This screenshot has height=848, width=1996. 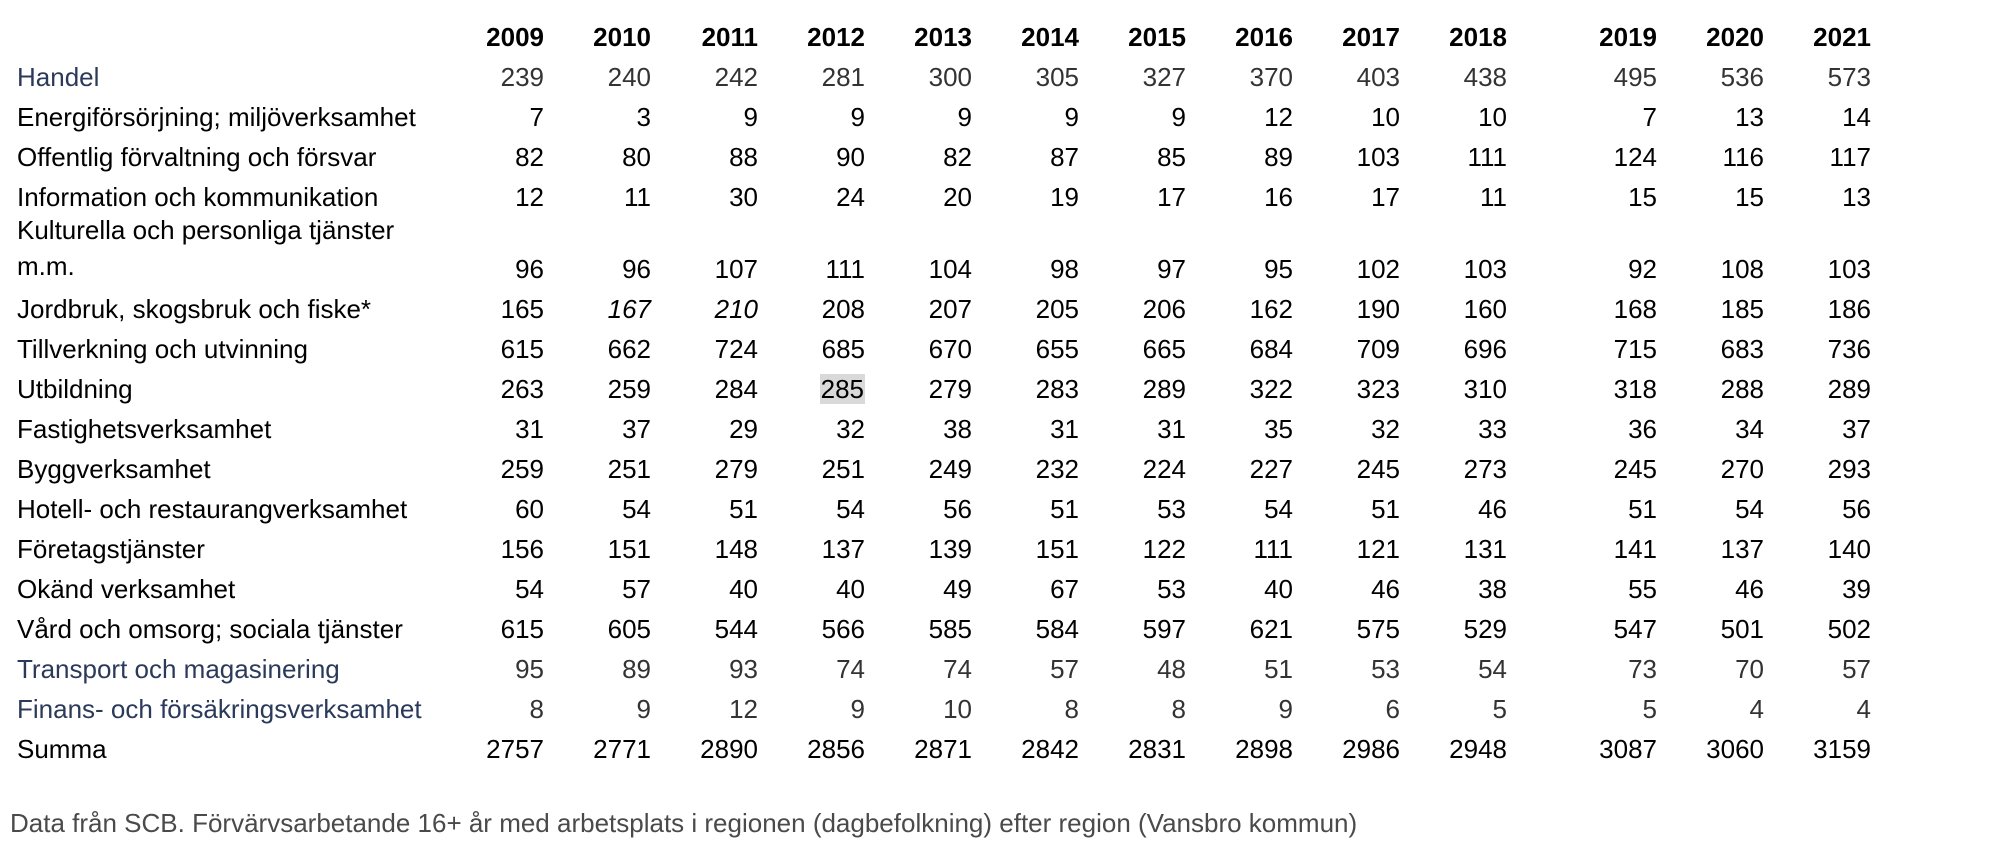 What do you see at coordinates (629, 469) in the screenshot?
I see `cell-text: 251` at bounding box center [629, 469].